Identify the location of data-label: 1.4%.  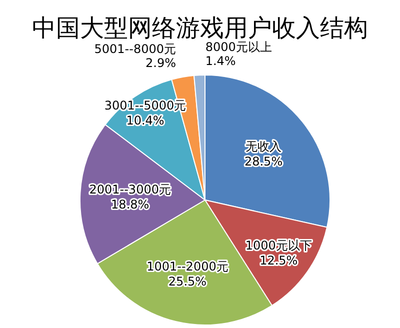
(220, 61).